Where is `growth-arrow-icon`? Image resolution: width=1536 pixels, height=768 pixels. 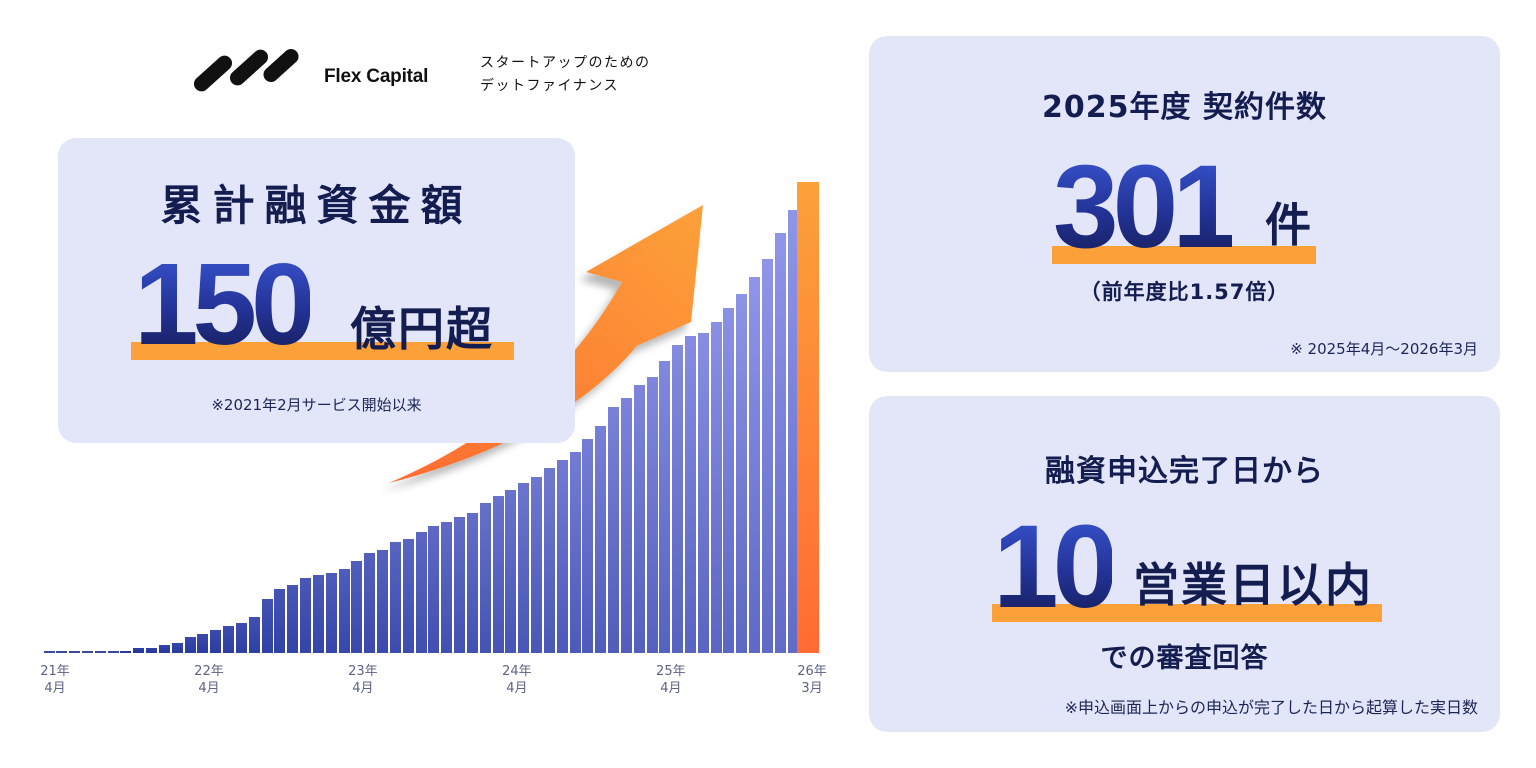
growth-arrow-icon is located at coordinates (546, 344).